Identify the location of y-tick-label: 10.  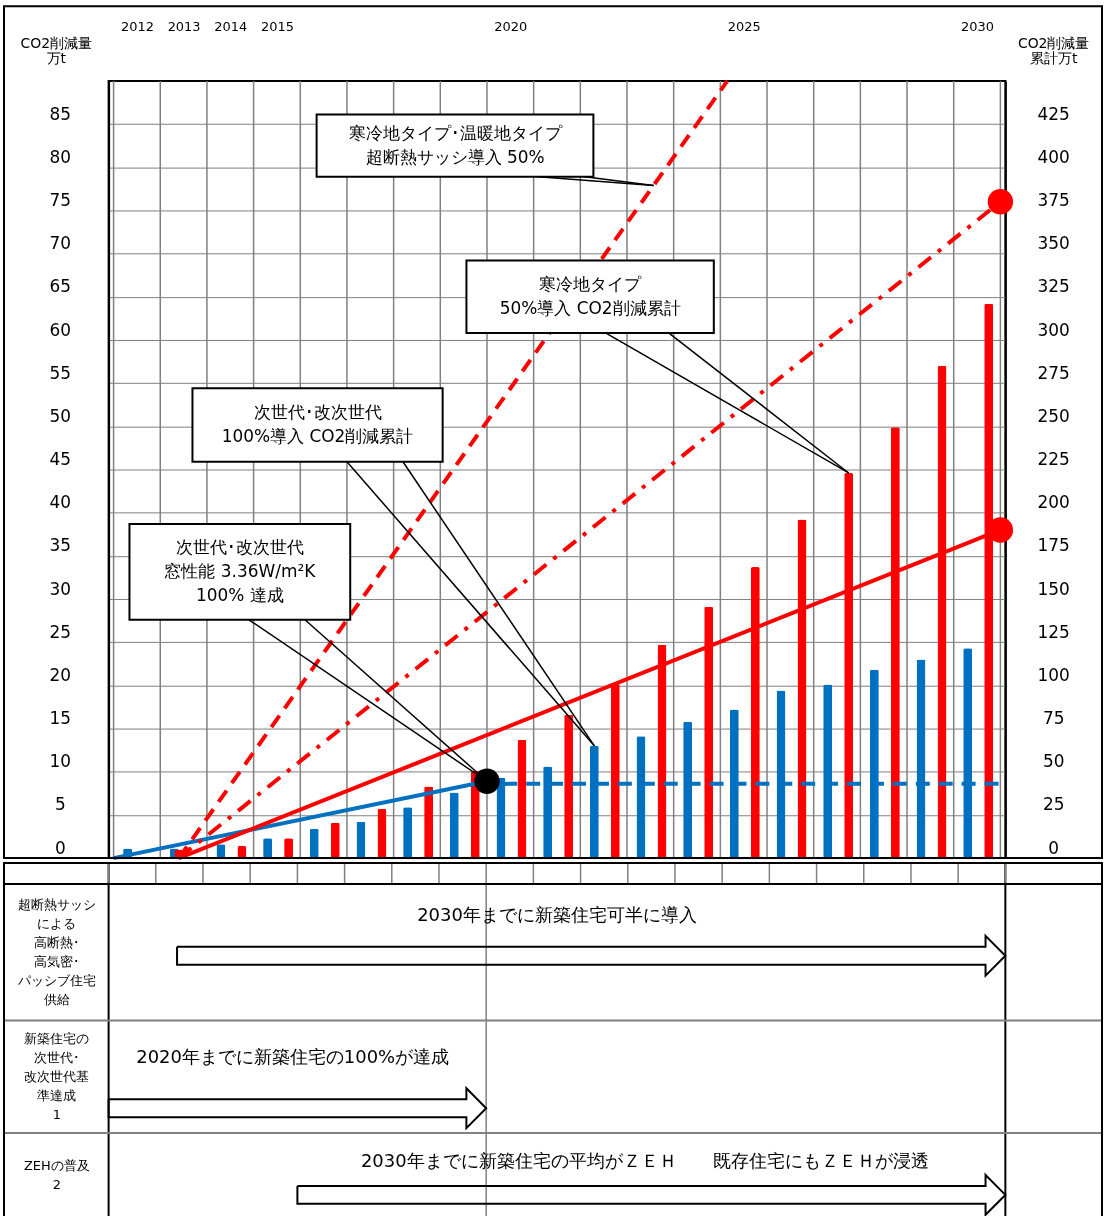
(60, 761).